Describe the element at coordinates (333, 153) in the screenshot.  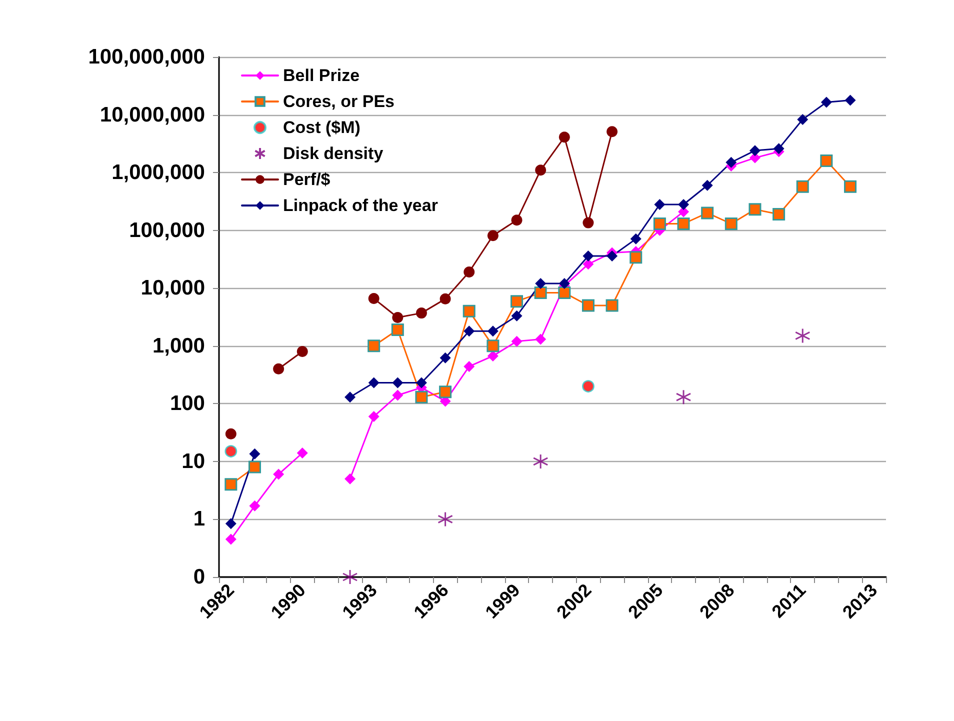
I see `legend-label: Disk density` at that location.